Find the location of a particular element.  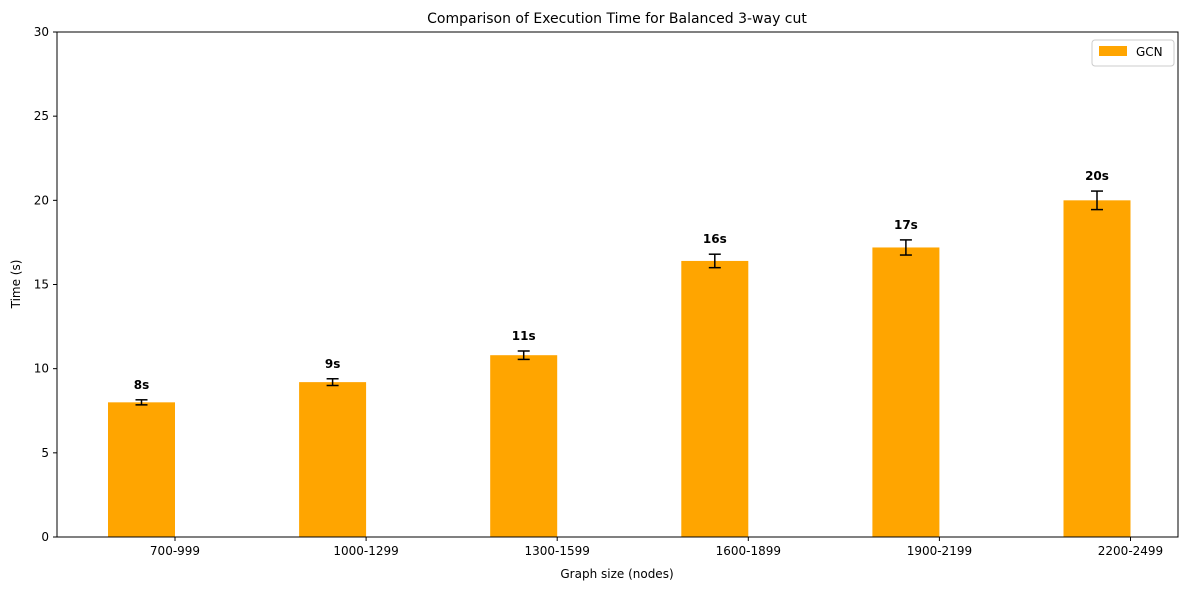

y-tick-label: 5 is located at coordinates (45, 453).